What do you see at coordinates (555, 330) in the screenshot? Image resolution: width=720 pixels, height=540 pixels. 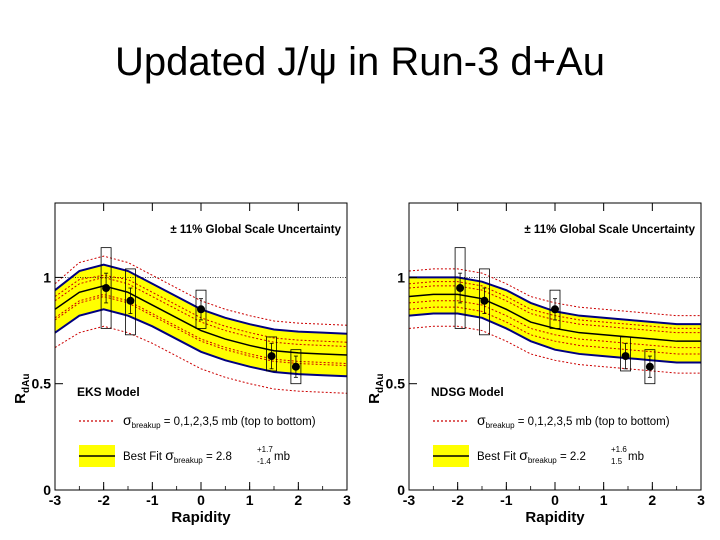 I see `band-lower-curve` at bounding box center [555, 330].